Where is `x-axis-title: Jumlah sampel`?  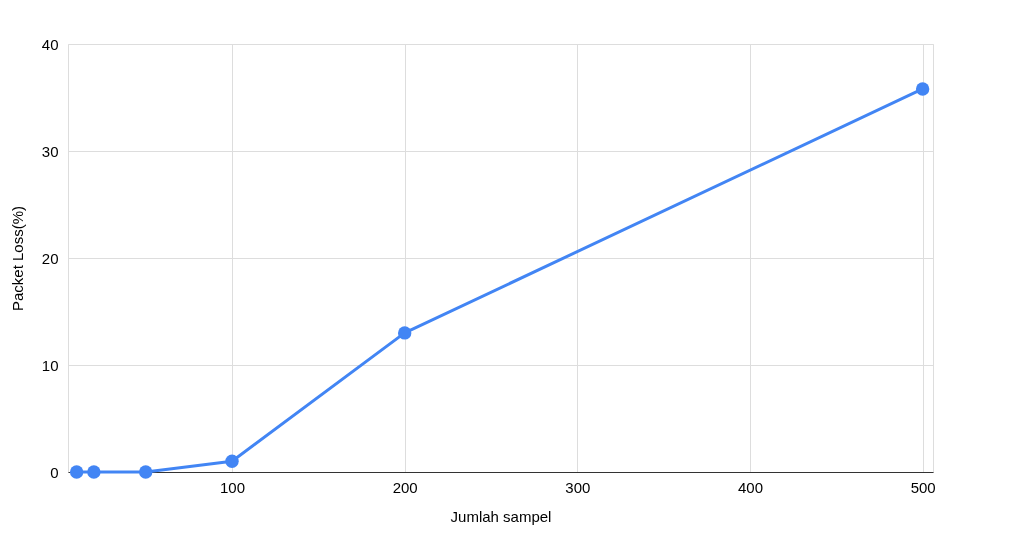
x-axis-title: Jumlah sampel is located at coordinates (501, 516).